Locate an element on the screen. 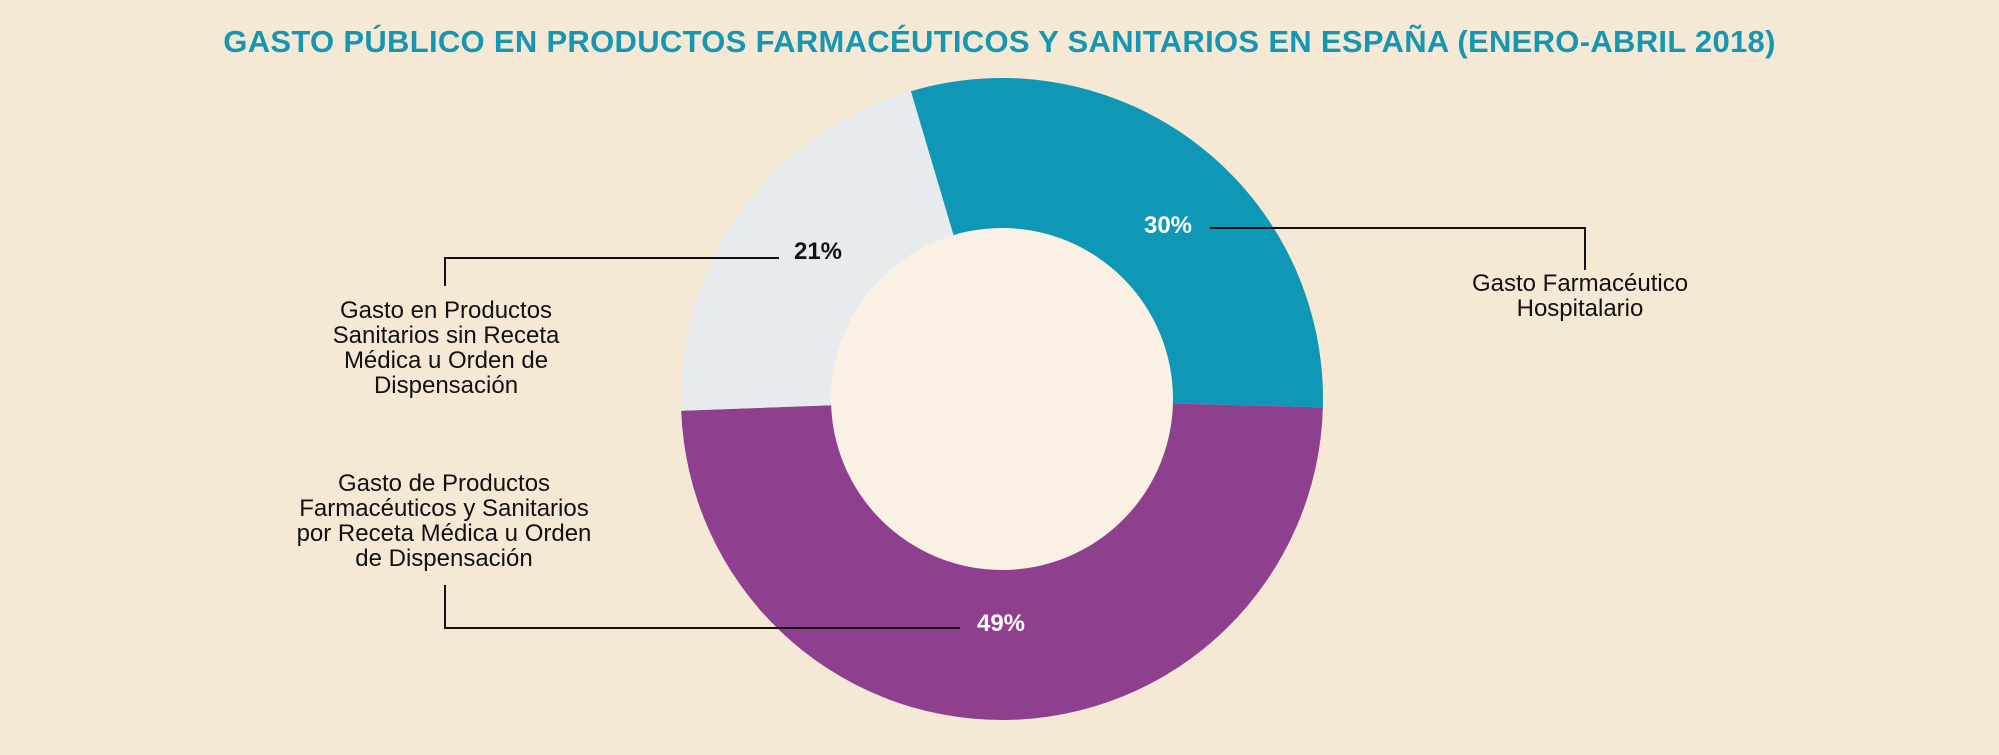 The image size is (1999, 755). legend-label-hospitalario: Gasto Farmacéutico Hospitalario is located at coordinates (1580, 296).